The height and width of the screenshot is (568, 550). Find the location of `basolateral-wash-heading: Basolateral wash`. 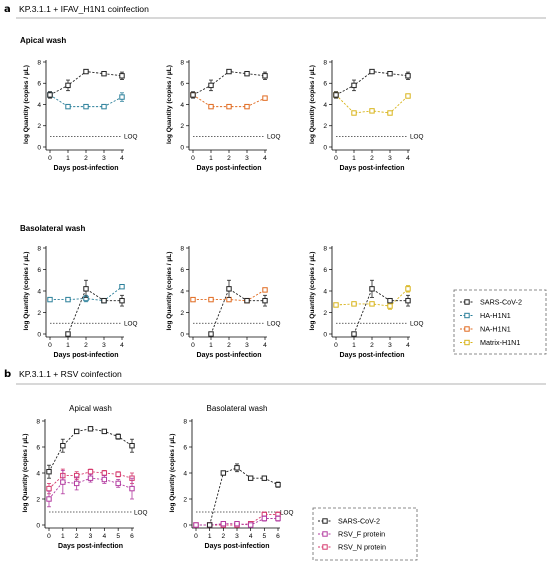

basolateral-wash-heading: Basolateral wash is located at coordinates (52, 228).